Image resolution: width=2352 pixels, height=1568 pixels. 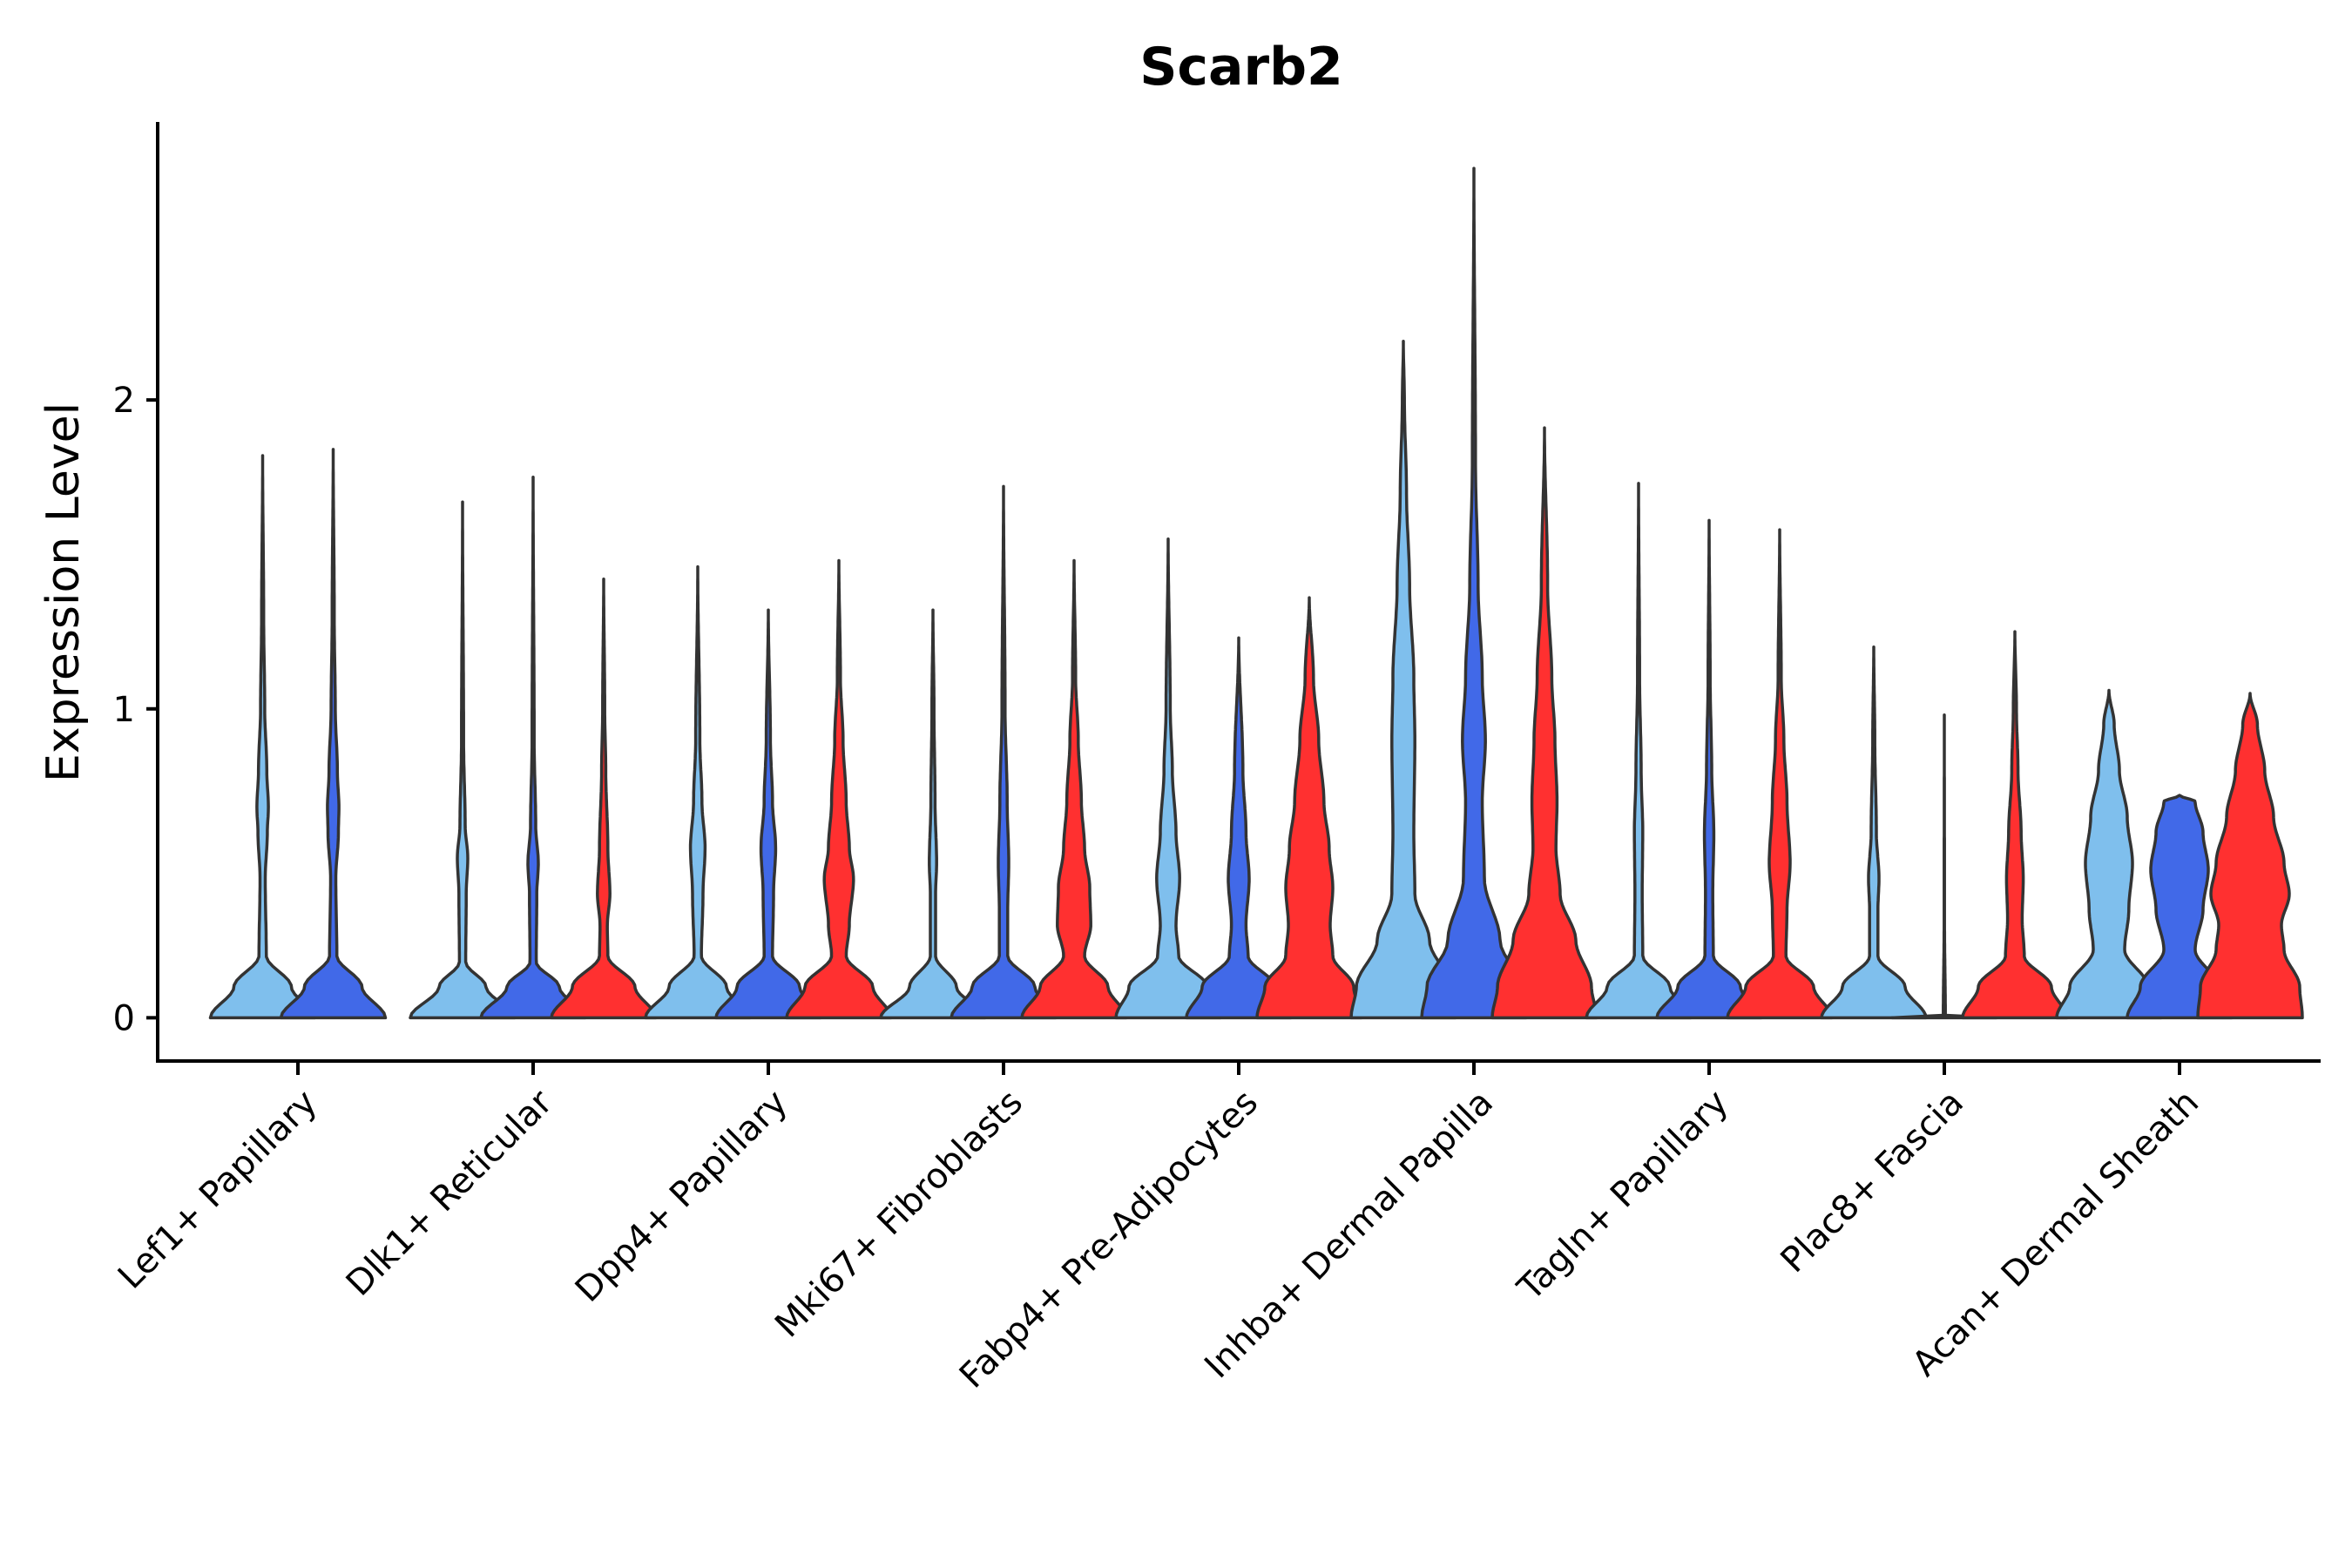 I want to click on y-ticks: 0 1 2, so click(x=135, y=709).